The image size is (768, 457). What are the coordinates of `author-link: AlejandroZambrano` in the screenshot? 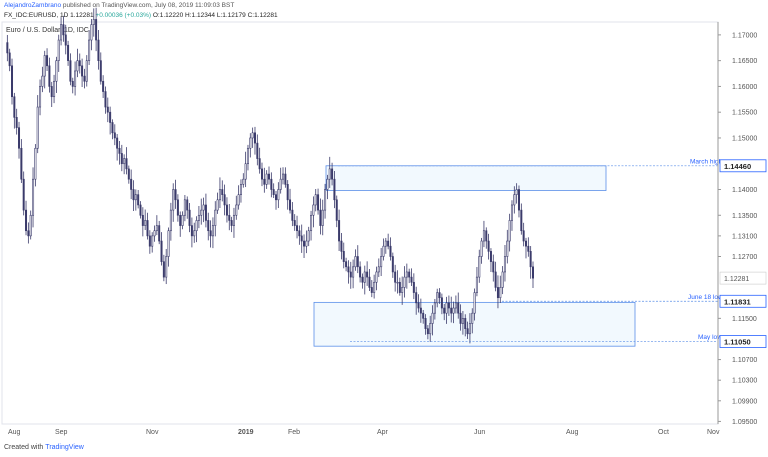 It's located at (33, 5).